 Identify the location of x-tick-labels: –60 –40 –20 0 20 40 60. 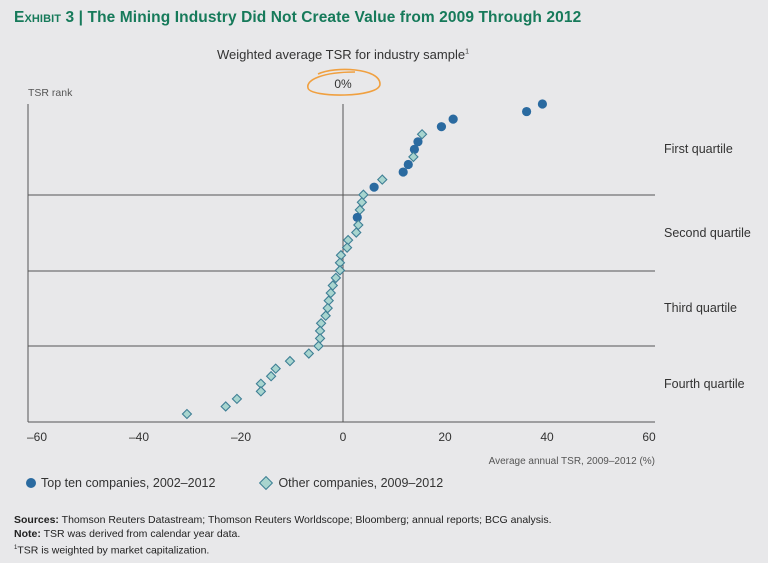
(341, 437).